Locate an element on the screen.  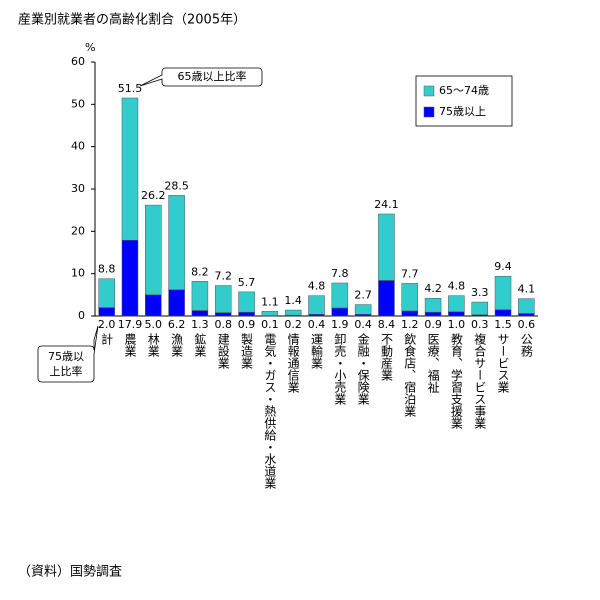
value-label: 1.5 is located at coordinates (503, 324).